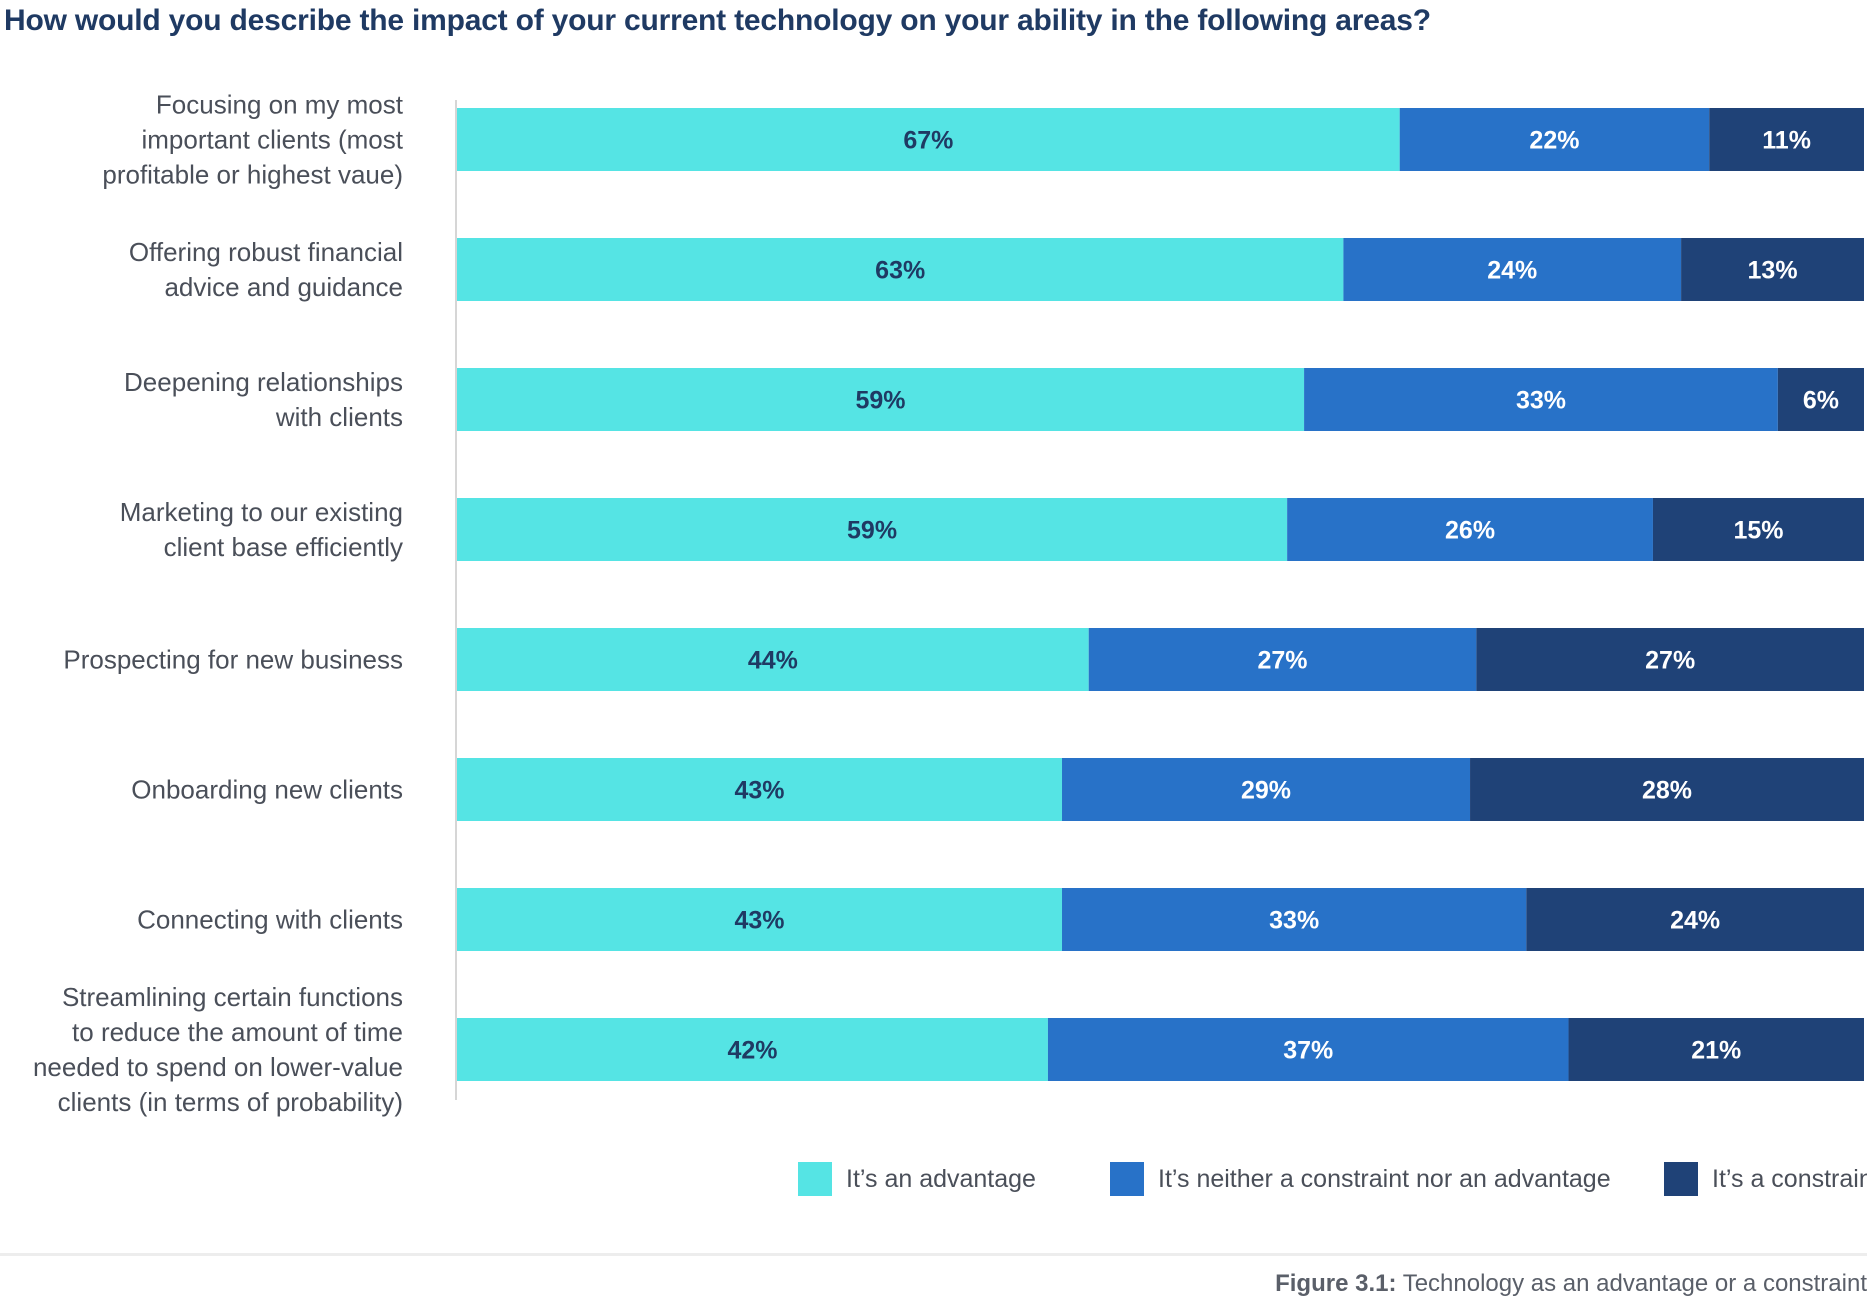  I want to click on value-label-neutral-6: 29%, so click(1266, 791).